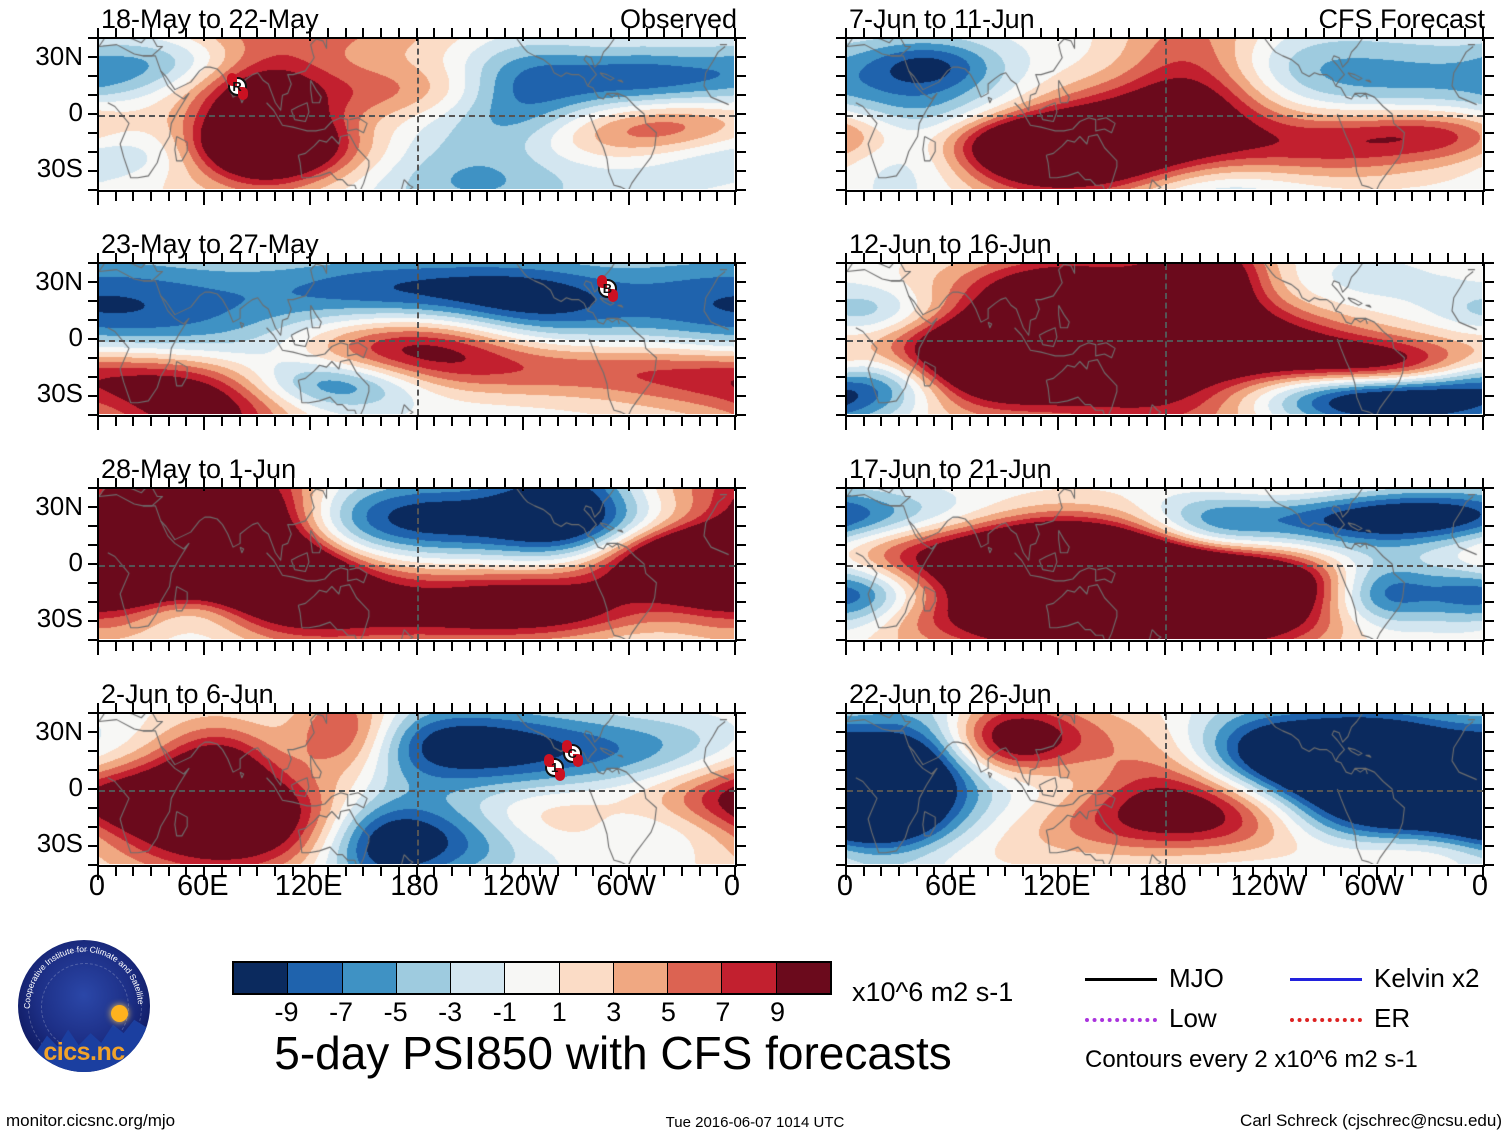 The width and height of the screenshot is (1510, 1137). I want to click on panel-title: 18-May to 22-May, so click(210, 19).